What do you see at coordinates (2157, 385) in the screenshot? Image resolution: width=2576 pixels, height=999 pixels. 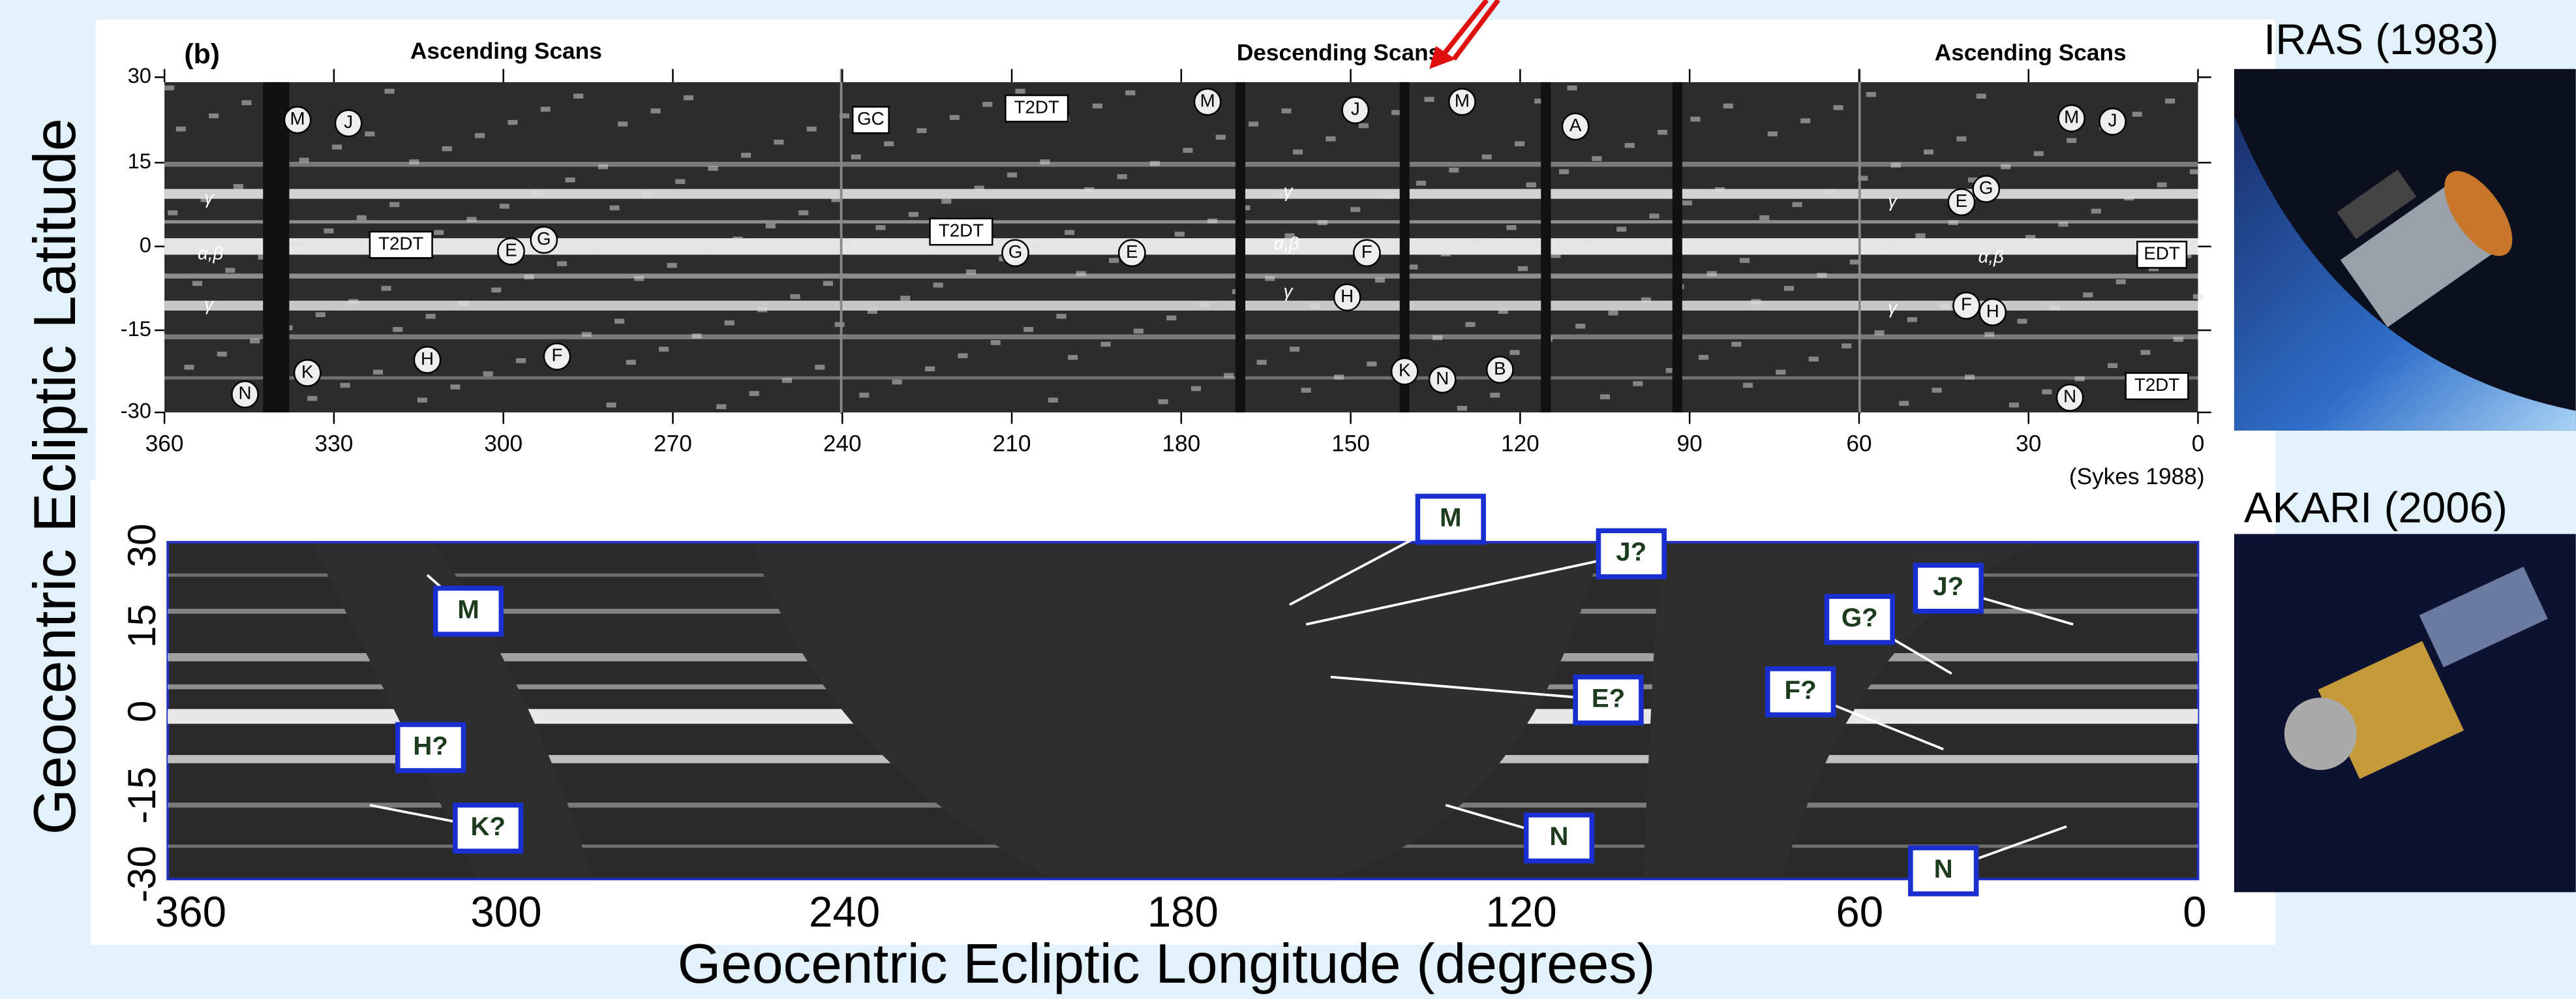 I see `feature-label: T2DT` at bounding box center [2157, 385].